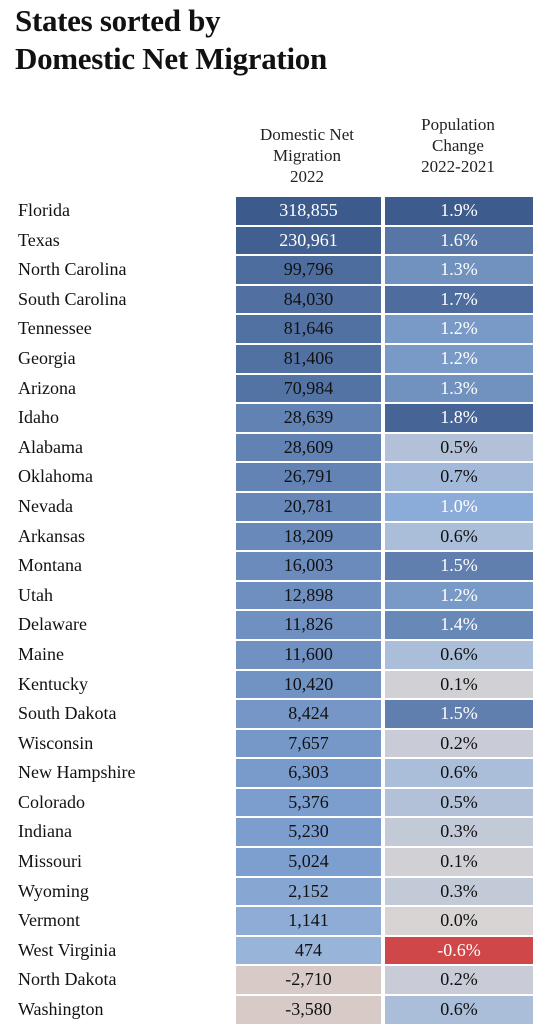 This screenshot has height=1025, width=545. I want to click on migration-cell: 16,003, so click(308, 566).